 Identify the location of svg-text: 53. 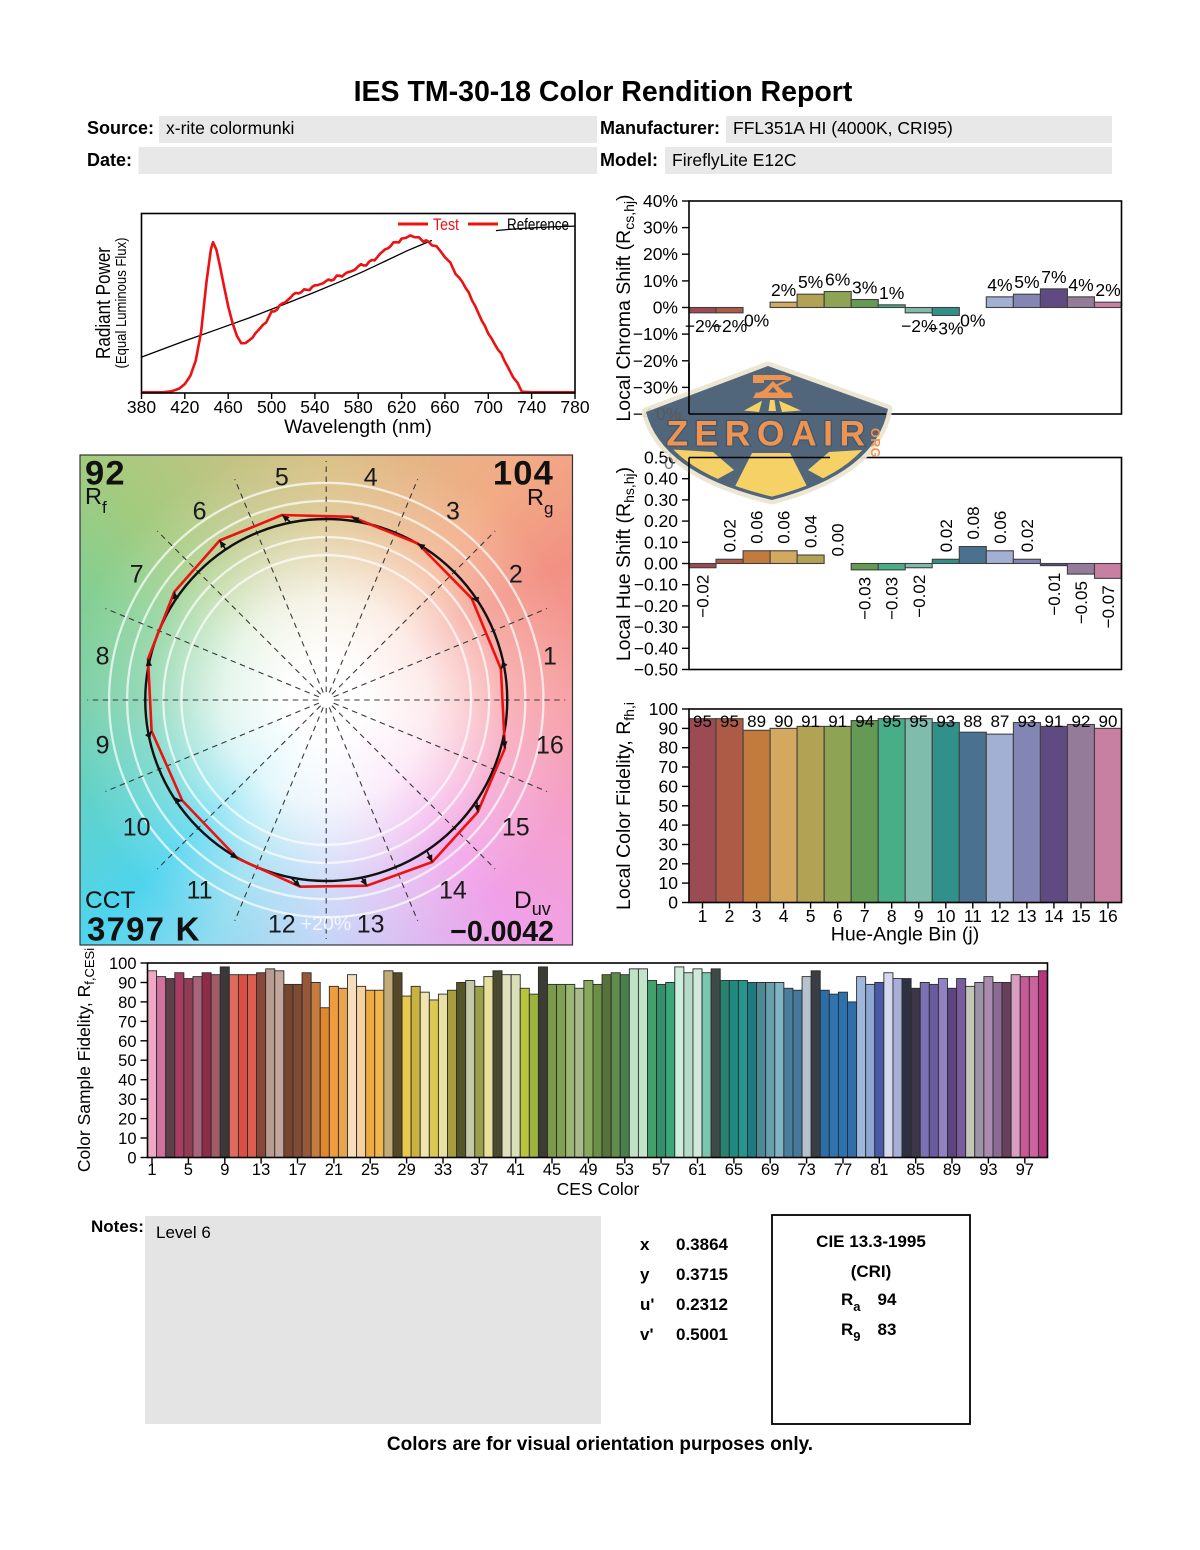
(625, 1170).